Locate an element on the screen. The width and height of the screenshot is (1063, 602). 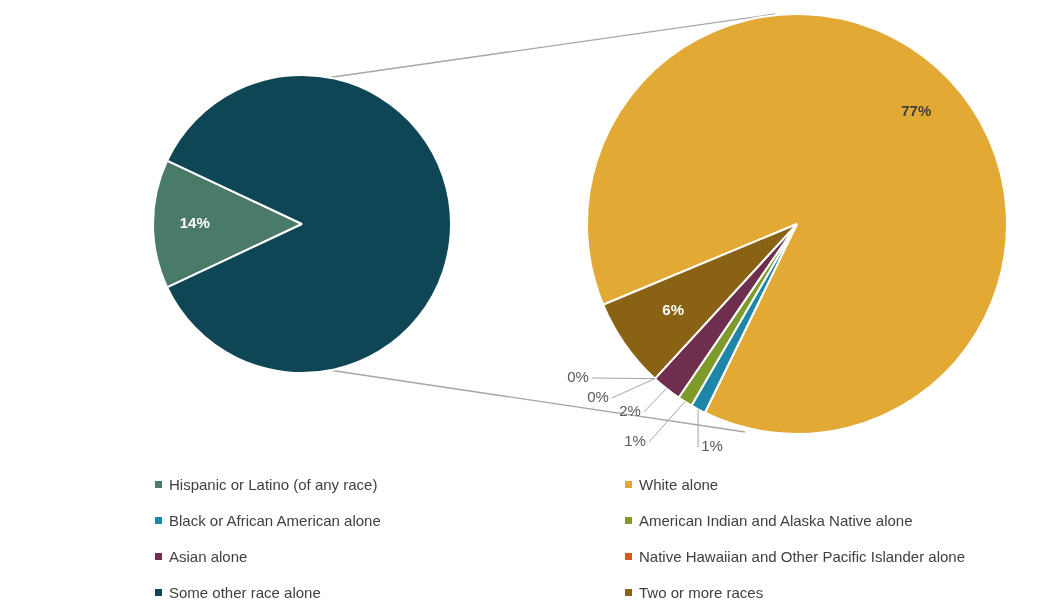
legend-label: Hispanic or Latino (of any race) is located at coordinates (273, 484).